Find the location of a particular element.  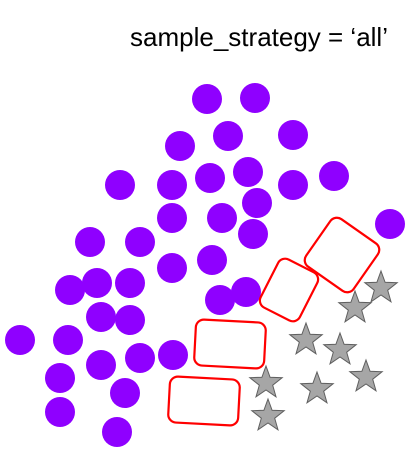

diagram-title: sample_strategy = ‘all’ is located at coordinates (259, 37).